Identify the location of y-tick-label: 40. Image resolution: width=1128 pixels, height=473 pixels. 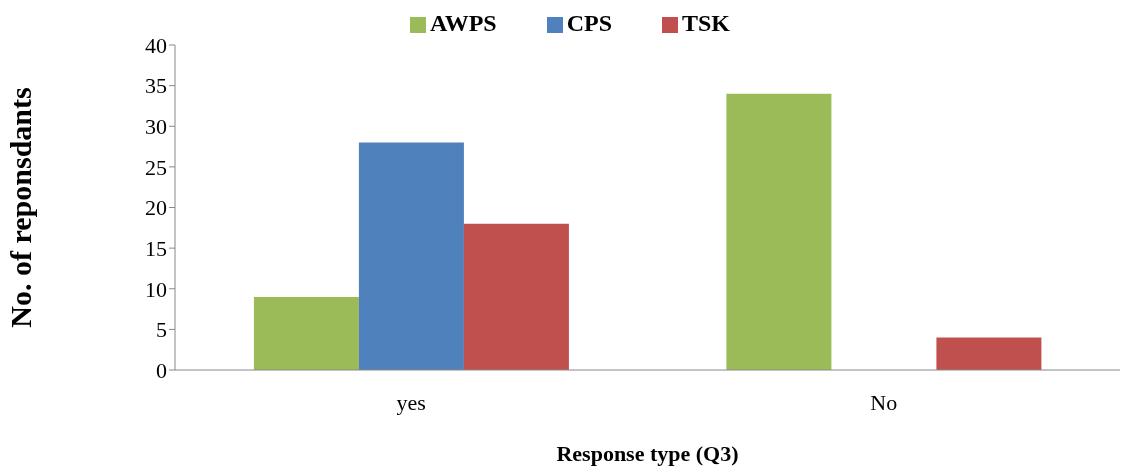
(156, 45).